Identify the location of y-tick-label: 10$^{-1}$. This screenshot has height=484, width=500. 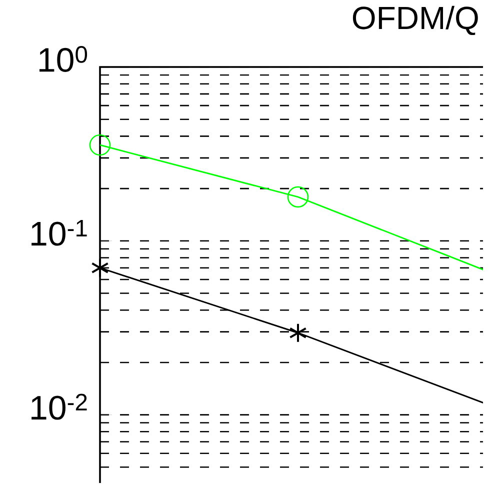
(59, 233).